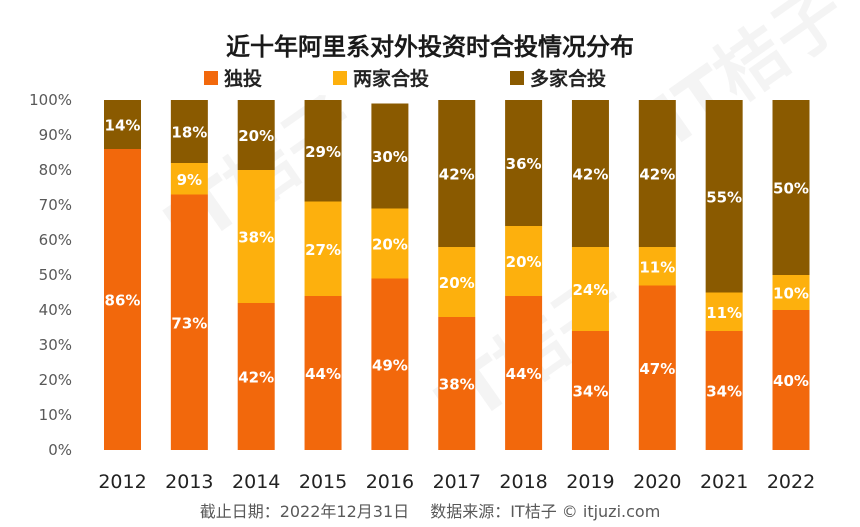 The width and height of the screenshot is (860, 527). Describe the element at coordinates (390, 482) in the screenshot. I see `x-tick-label: 2016` at that location.